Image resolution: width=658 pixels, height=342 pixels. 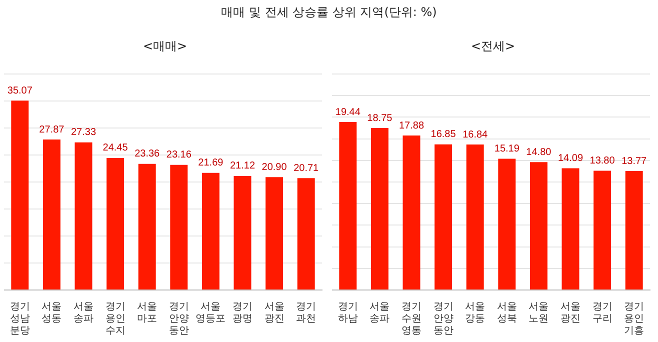 I want to click on chart-title: <전세>, so click(x=493, y=46).